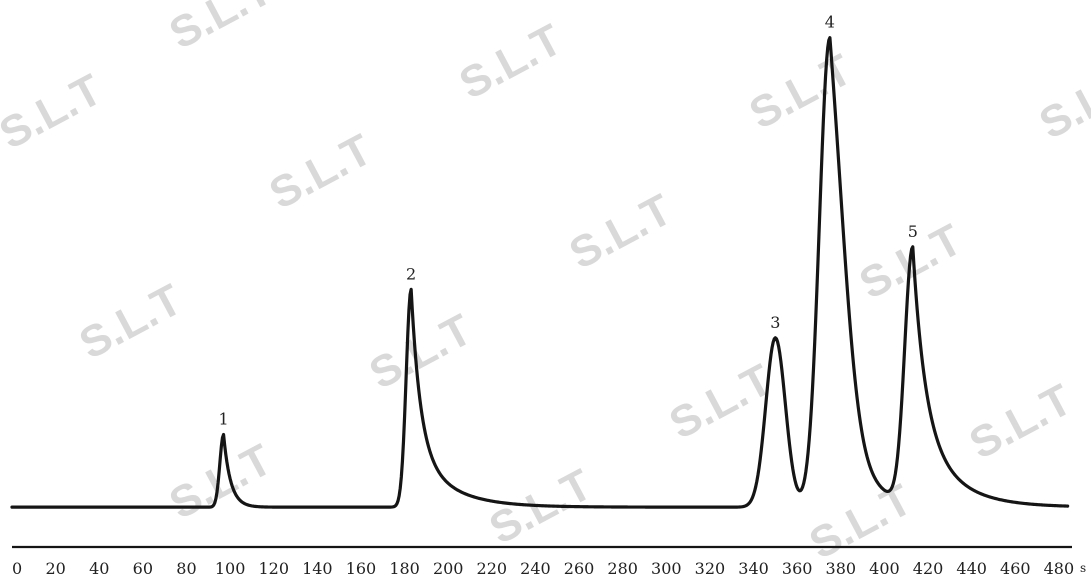 This screenshot has width=1091, height=580. Describe the element at coordinates (622, 568) in the screenshot. I see `x-tick-label: 280` at that location.